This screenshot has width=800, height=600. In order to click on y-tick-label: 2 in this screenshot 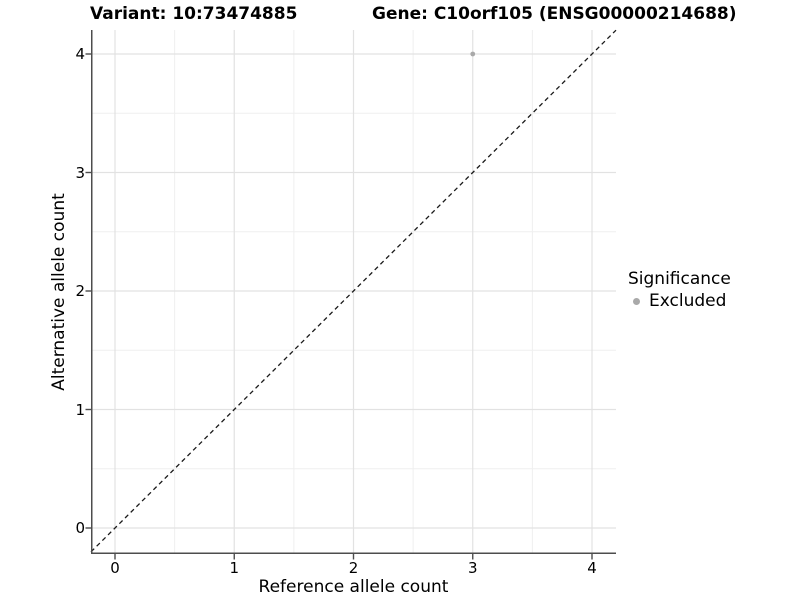, I will do `click(80, 291)`.